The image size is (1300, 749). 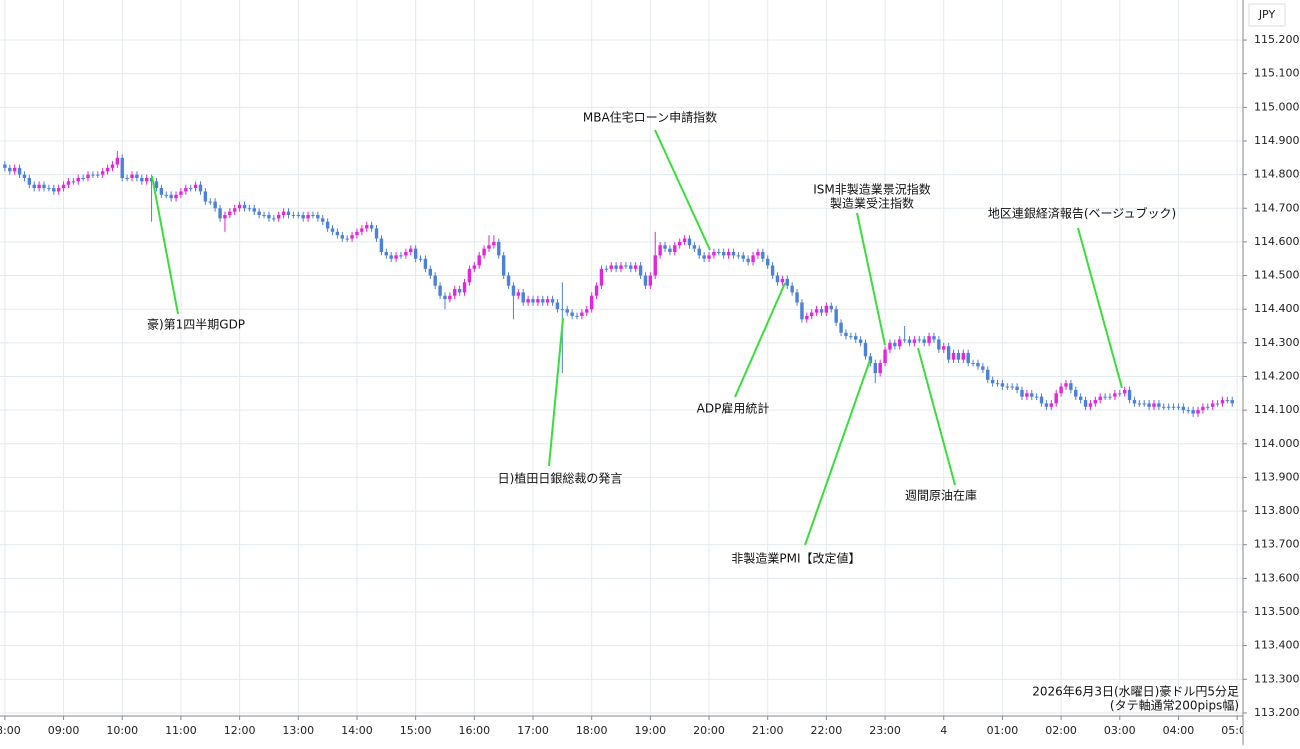 What do you see at coordinates (768, 730) in the screenshot?
I see `x-tick-label: 21:00` at bounding box center [768, 730].